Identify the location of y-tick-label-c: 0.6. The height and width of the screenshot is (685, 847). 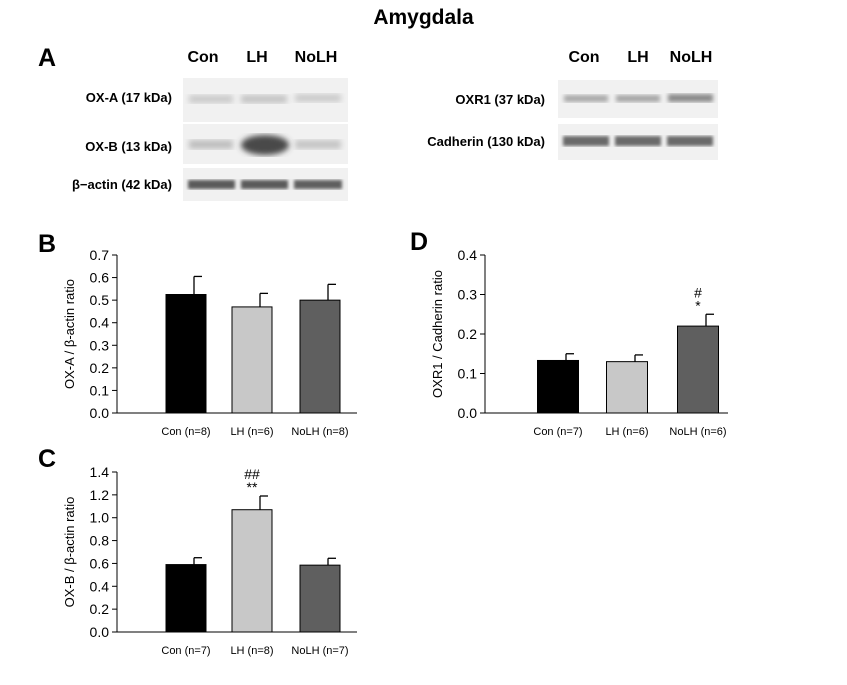
(100, 563).